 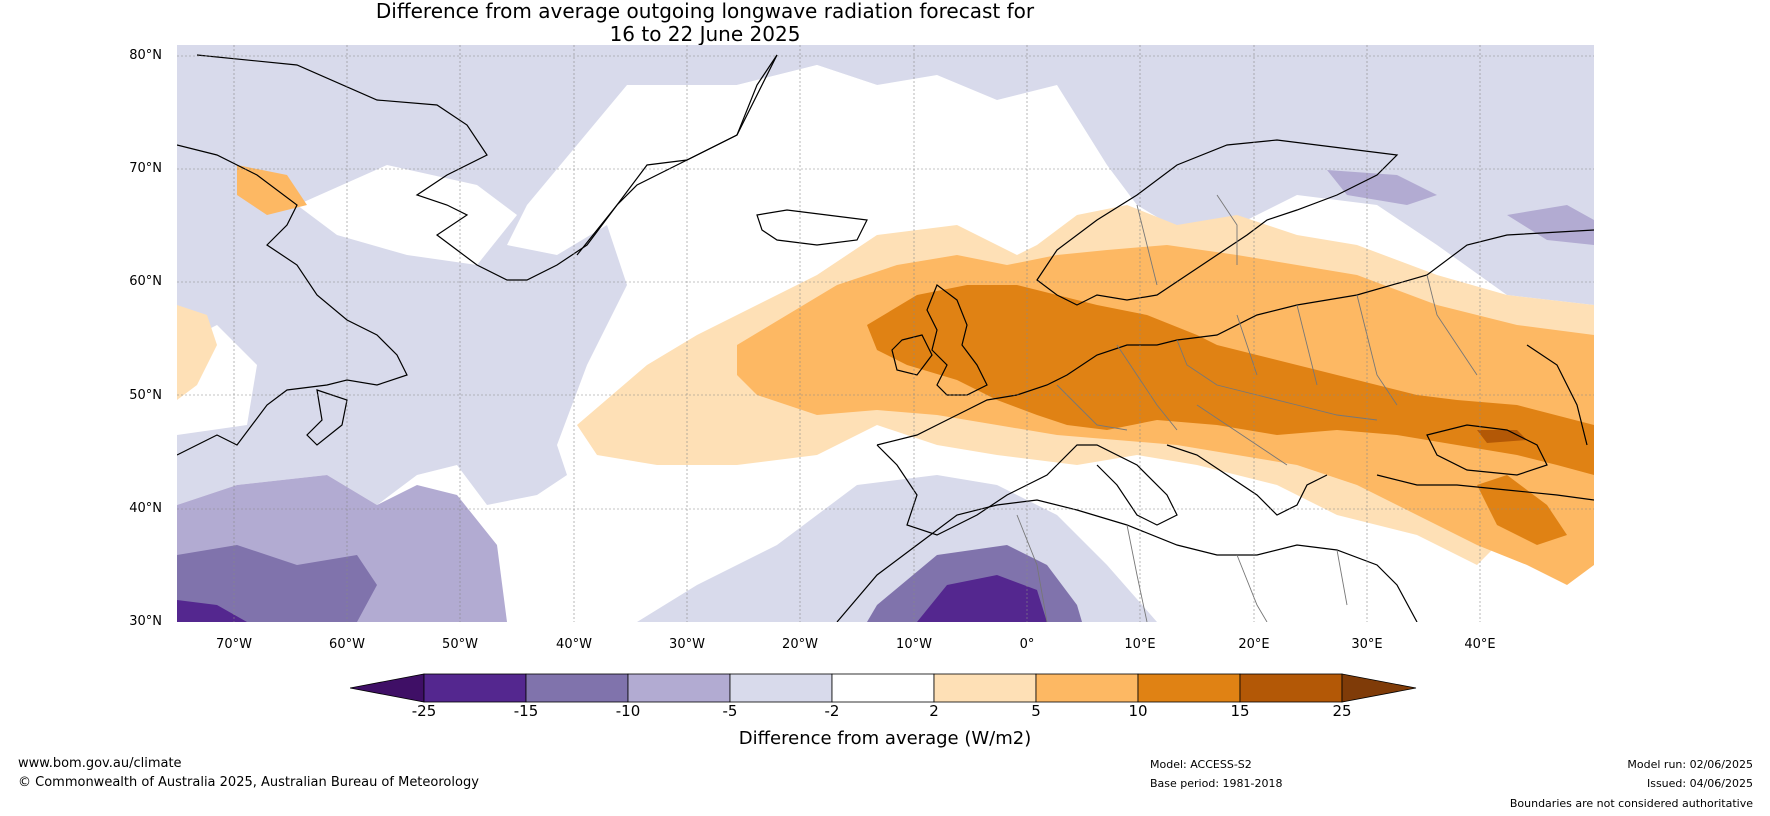 I want to click on region-west-light-orange, so click(x=197, y=352).